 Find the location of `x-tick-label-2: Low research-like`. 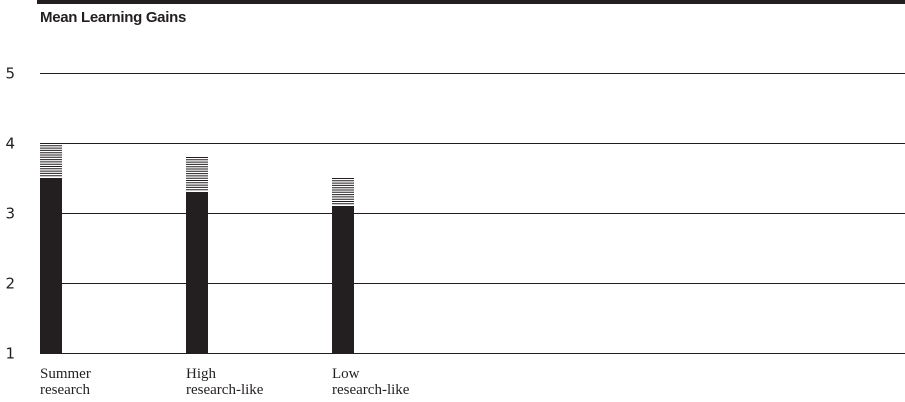

x-tick-label-2: Low research-like is located at coordinates (371, 382).